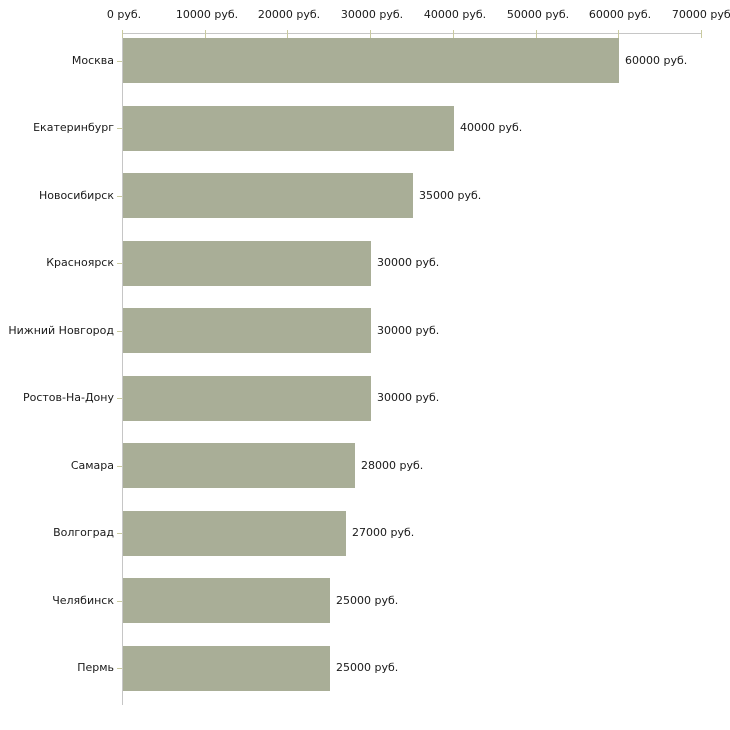 The image size is (730, 730). I want to click on category-label: Красноярск, so click(80, 262).